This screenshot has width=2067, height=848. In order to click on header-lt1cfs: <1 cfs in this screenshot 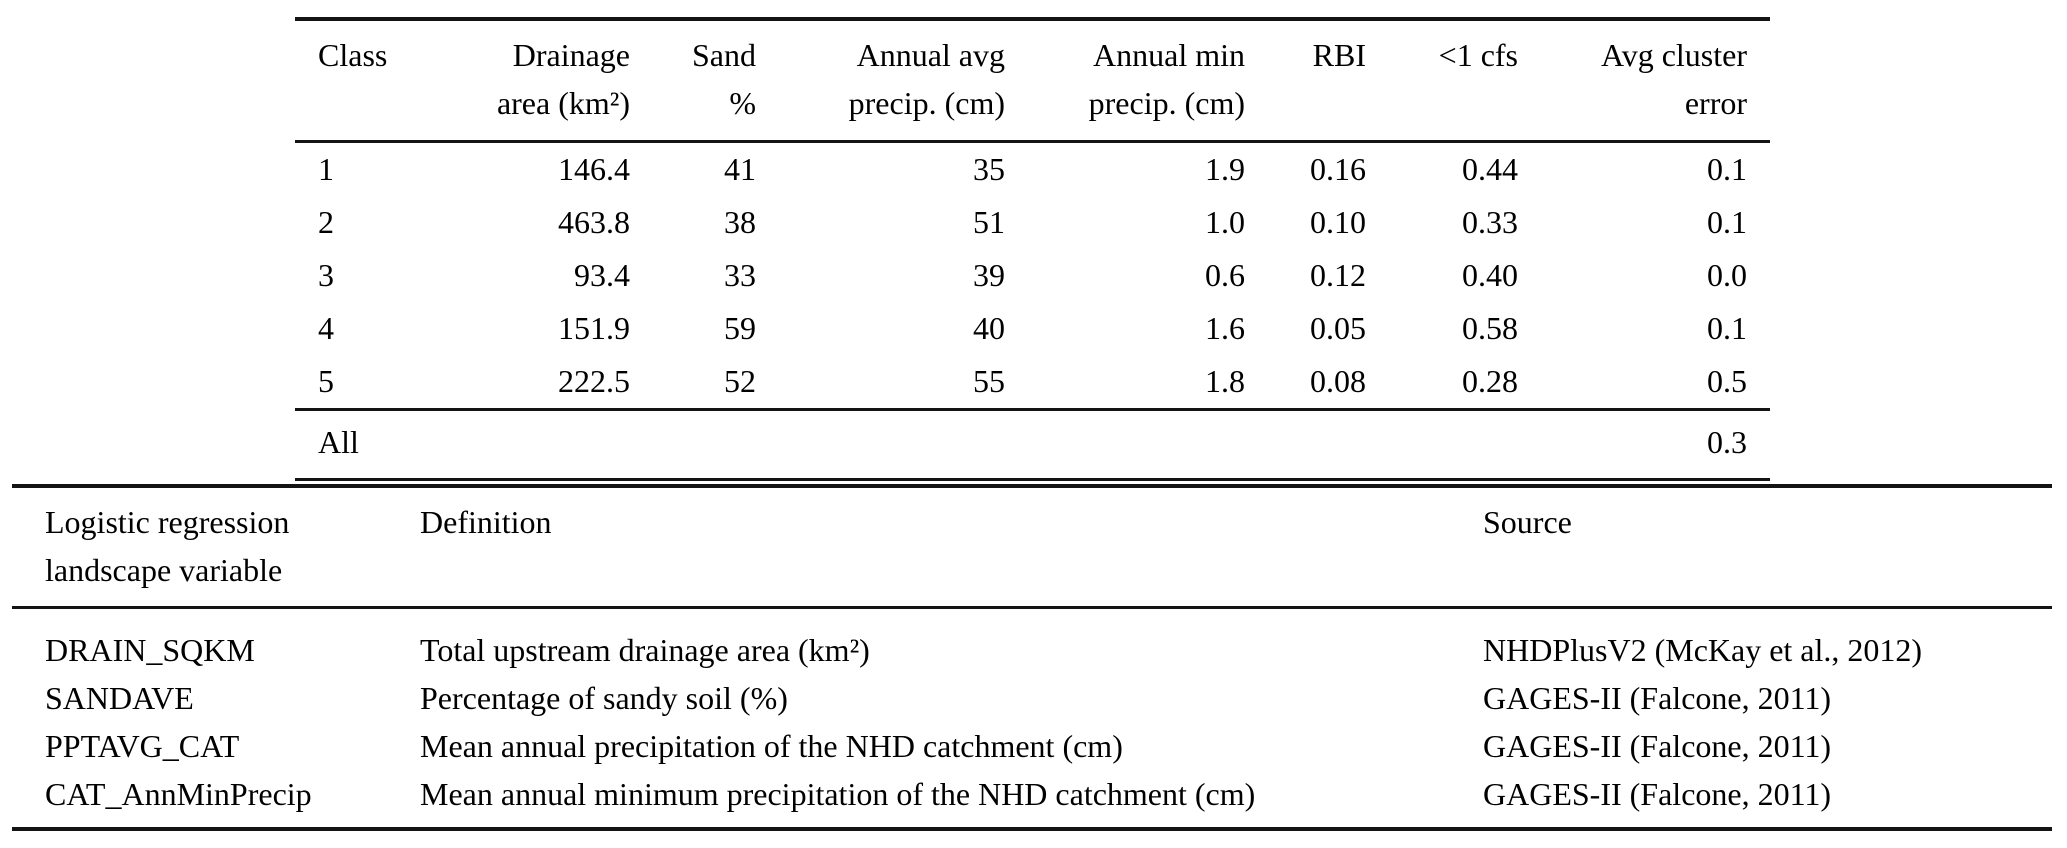, I will do `click(1442, 82)`.